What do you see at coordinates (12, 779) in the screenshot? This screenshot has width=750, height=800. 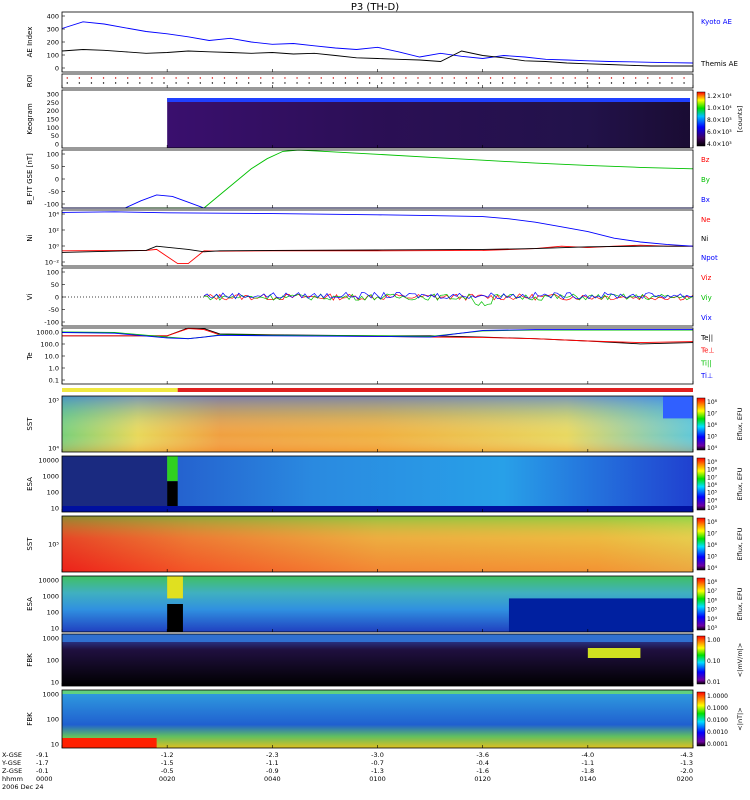 I see `x-row-label: hhmm` at bounding box center [12, 779].